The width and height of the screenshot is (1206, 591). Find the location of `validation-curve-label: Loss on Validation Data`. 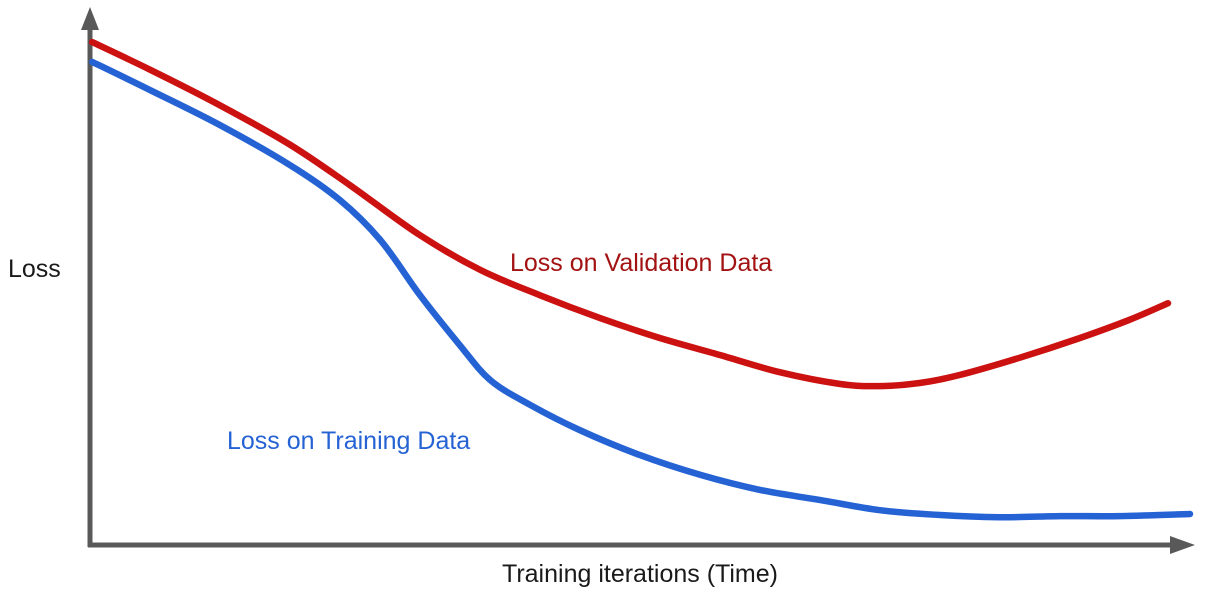

validation-curve-label: Loss on Validation Data is located at coordinates (641, 263).